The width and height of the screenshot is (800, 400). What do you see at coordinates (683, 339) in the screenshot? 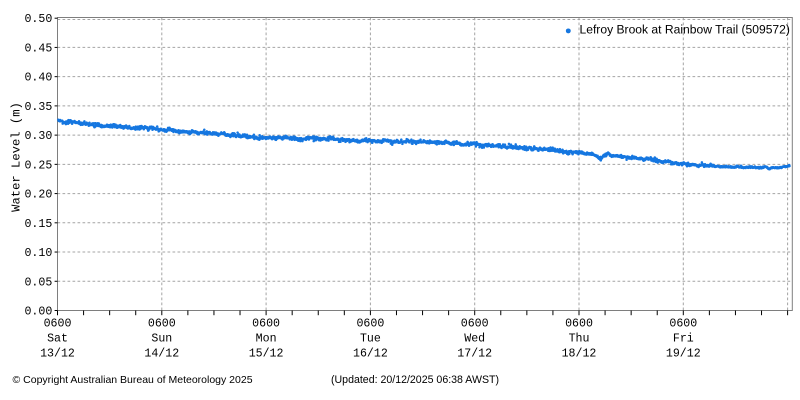
I see `svg-text: Fri` at bounding box center [683, 339].